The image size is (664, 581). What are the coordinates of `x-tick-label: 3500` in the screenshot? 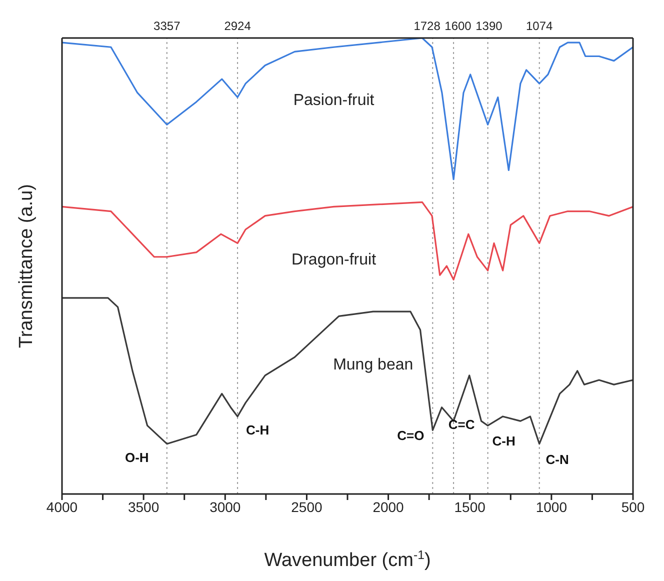 It's located at (144, 506).